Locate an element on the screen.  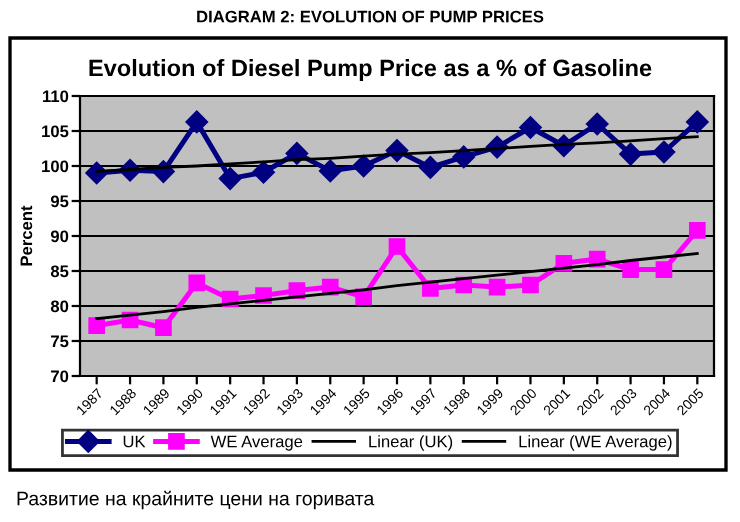
y-tick-label: 95 is located at coordinates (59, 201).